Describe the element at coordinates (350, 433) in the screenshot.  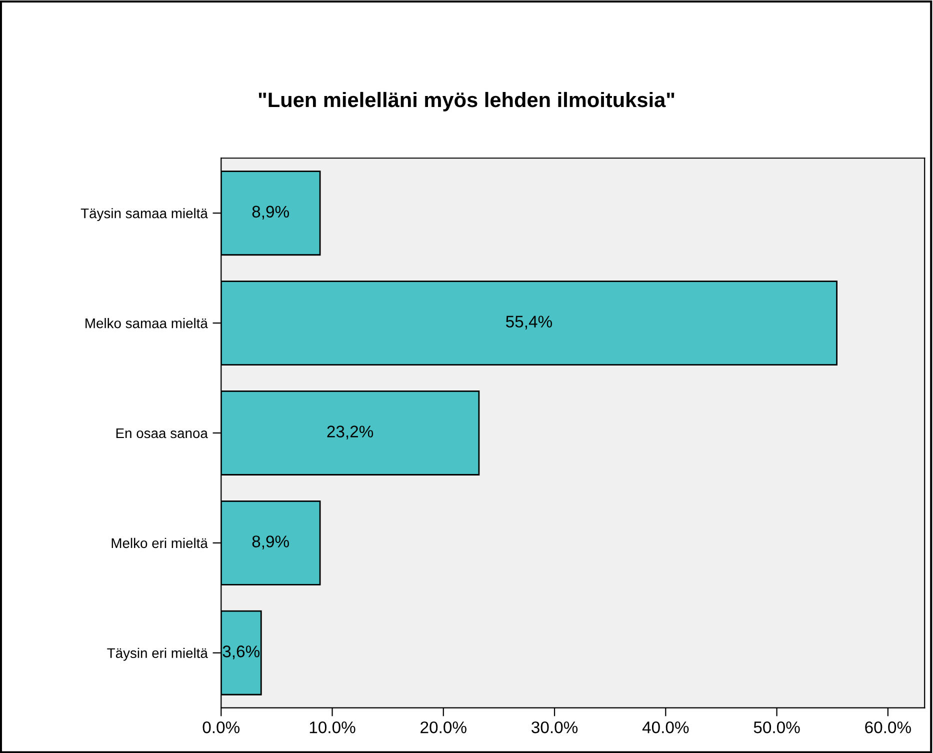
I see `data-label: 23,2%` at that location.